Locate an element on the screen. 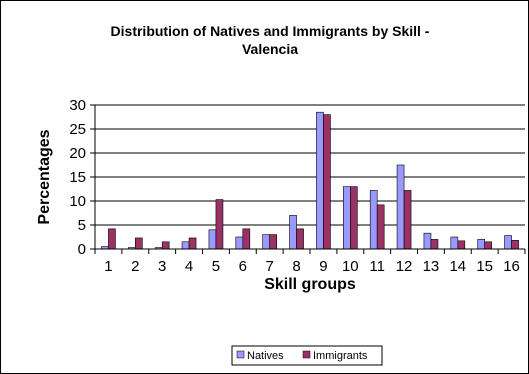 This screenshot has width=529, height=374. y-tick-label: 20 is located at coordinates (77, 153).